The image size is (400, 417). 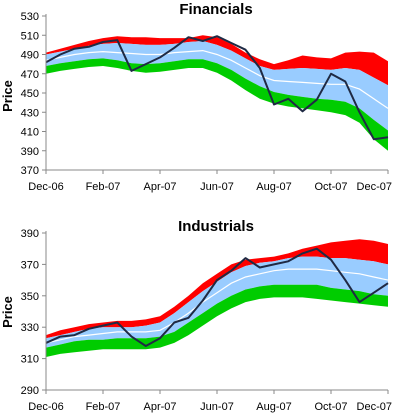 I want to click on industrials-y-tick-label: 310, so click(x=30, y=360).